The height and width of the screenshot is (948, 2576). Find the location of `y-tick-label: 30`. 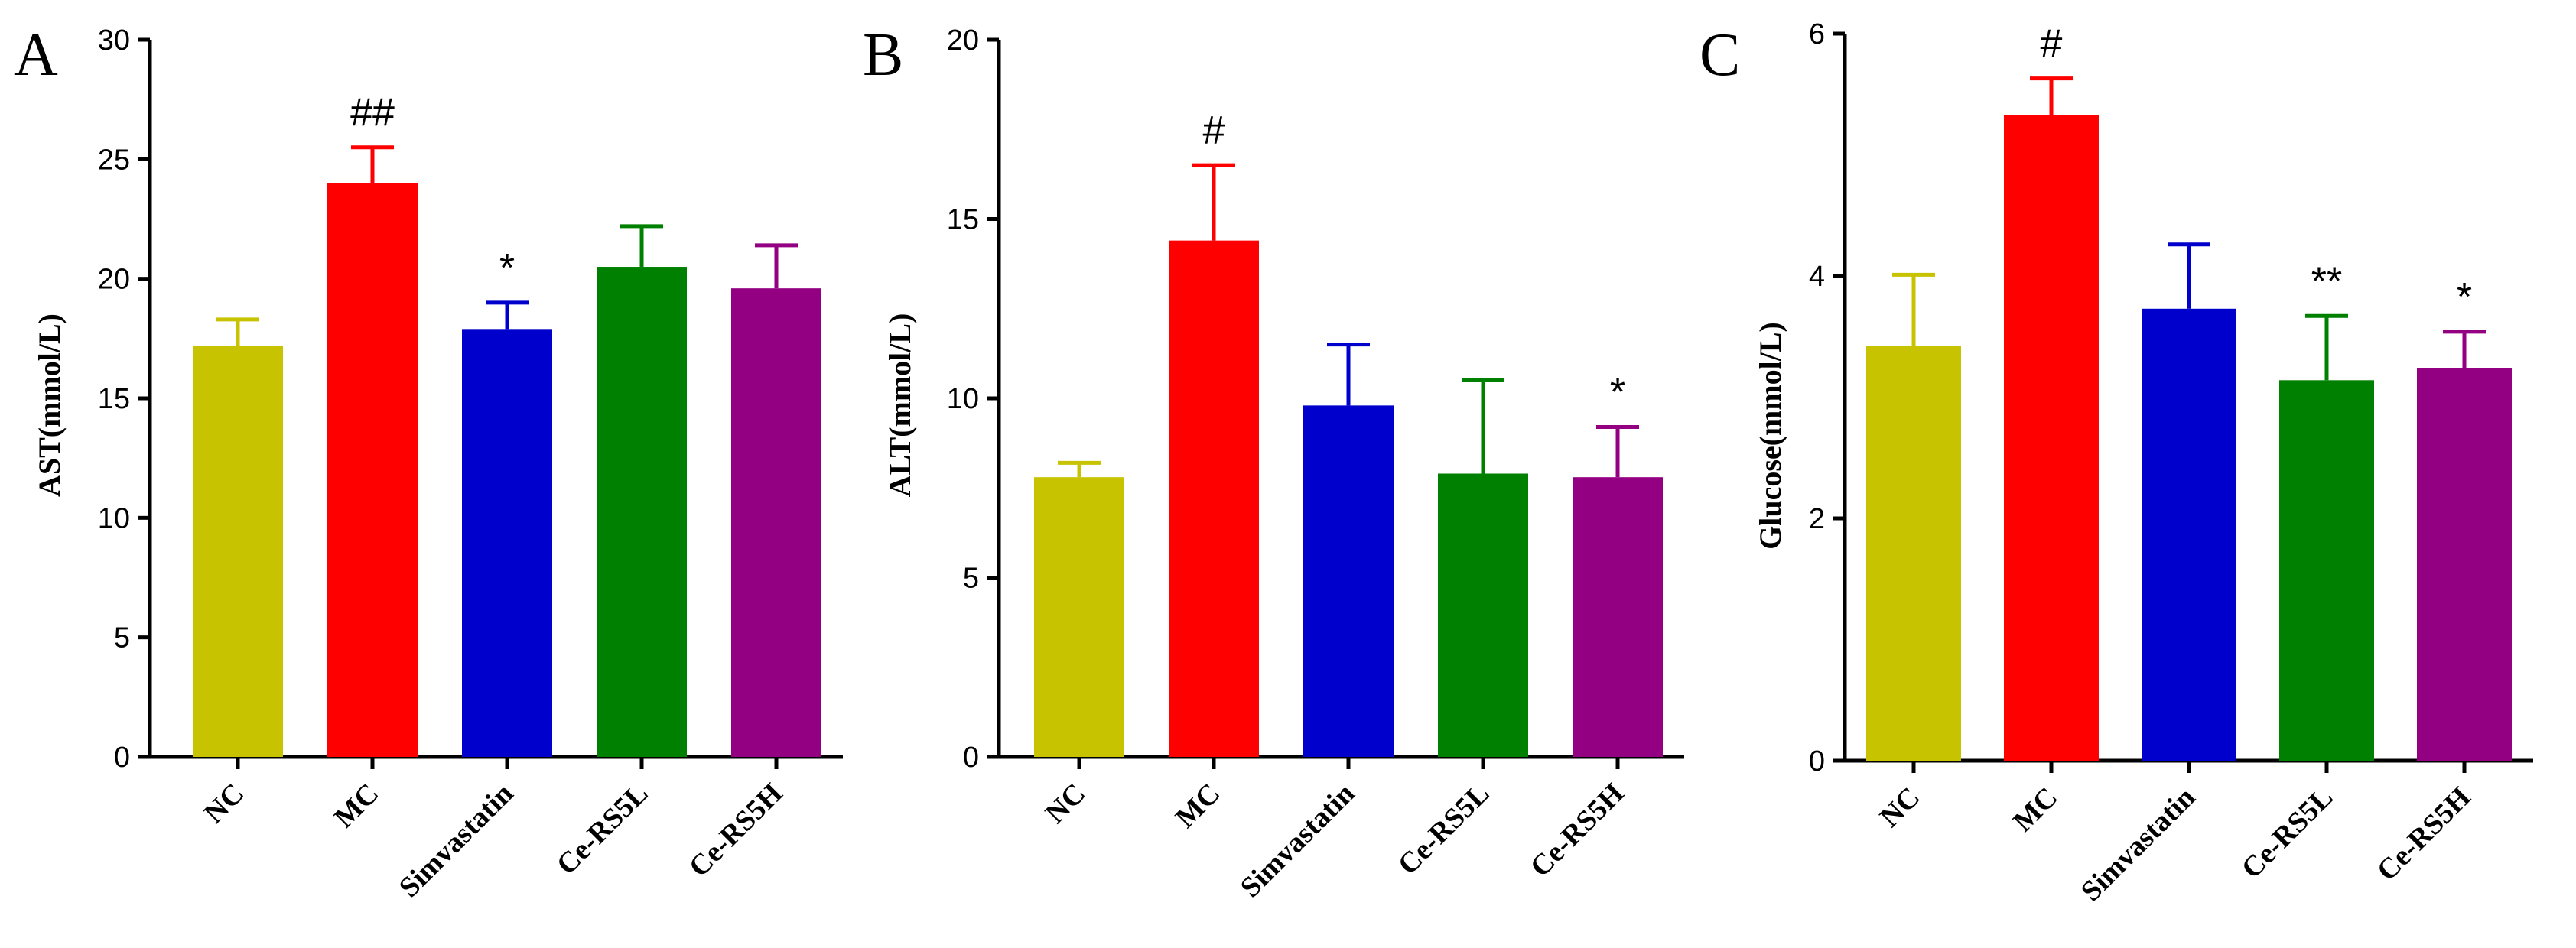

y-tick-label: 30 is located at coordinates (114, 40).